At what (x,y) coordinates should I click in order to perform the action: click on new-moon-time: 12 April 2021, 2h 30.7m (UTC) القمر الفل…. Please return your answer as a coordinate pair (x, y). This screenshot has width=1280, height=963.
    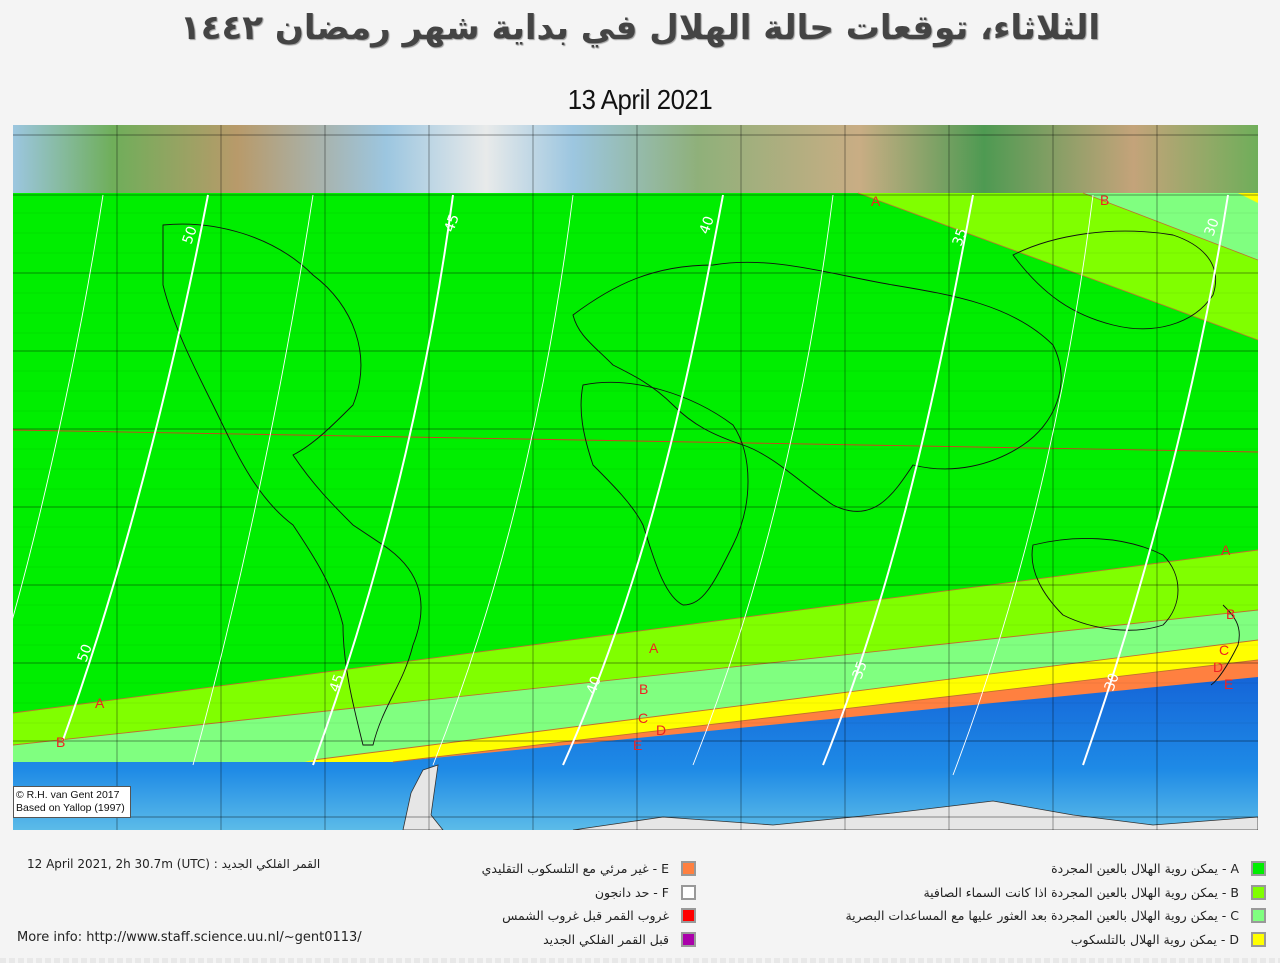
    Looking at the image, I should click on (173, 864).